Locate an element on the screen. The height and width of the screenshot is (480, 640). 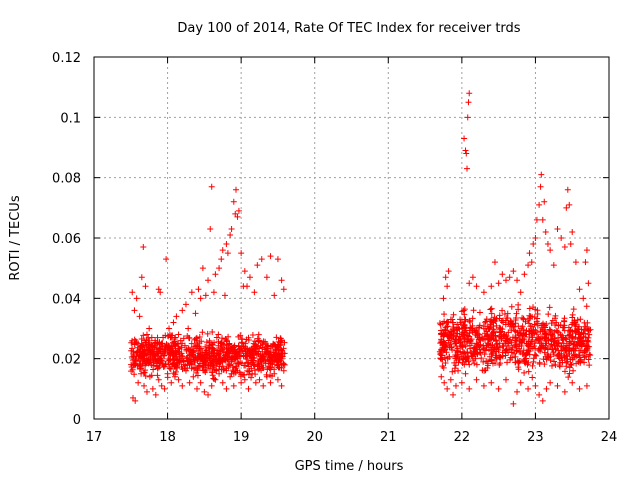
y-tick-labels: 0 0.02 0.04 0.06 0.08 0.1 0.12 is located at coordinates (66, 239).